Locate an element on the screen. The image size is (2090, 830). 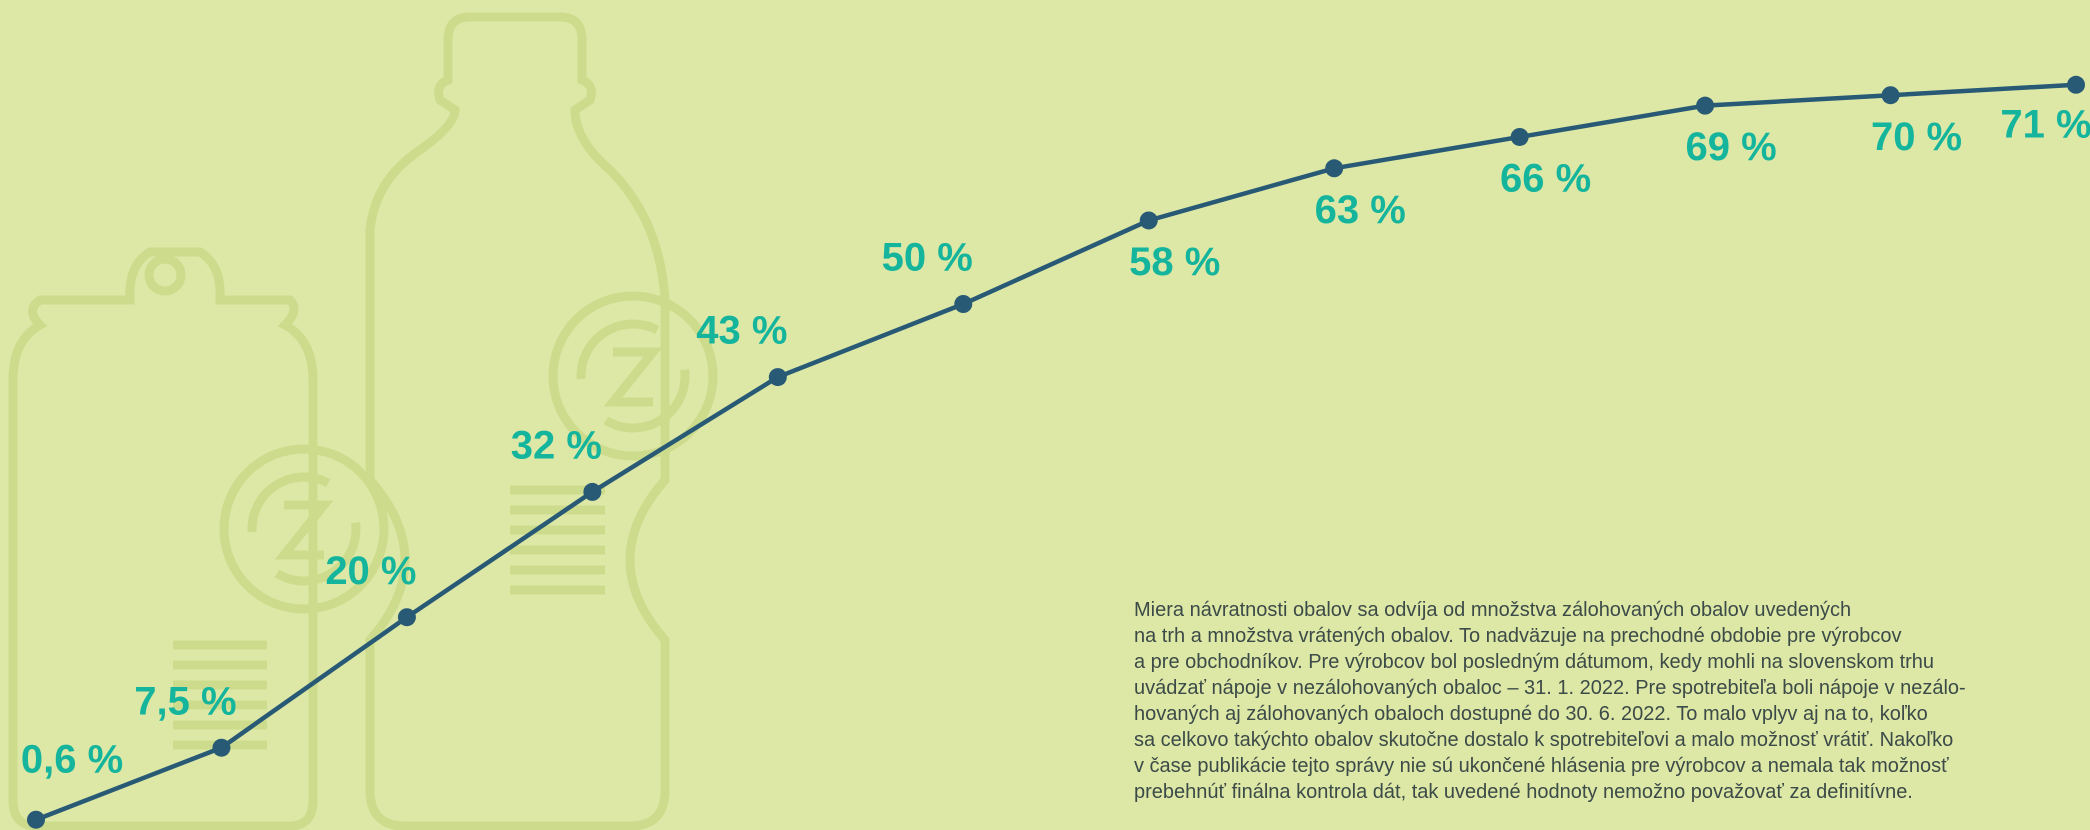
value-label: 63 % is located at coordinates (1360, 210).